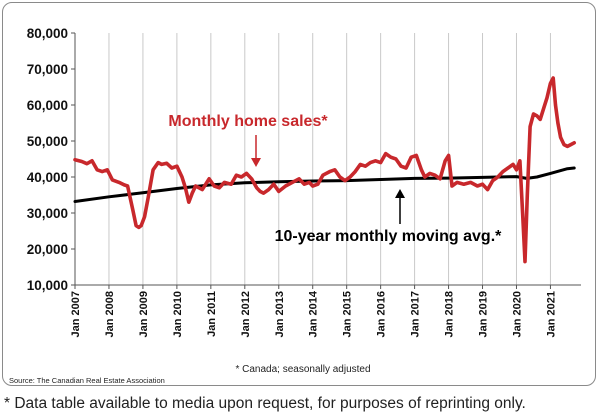 This screenshot has width=600, height=419. I want to click on y-tick-label: 70,000, so click(47, 69).